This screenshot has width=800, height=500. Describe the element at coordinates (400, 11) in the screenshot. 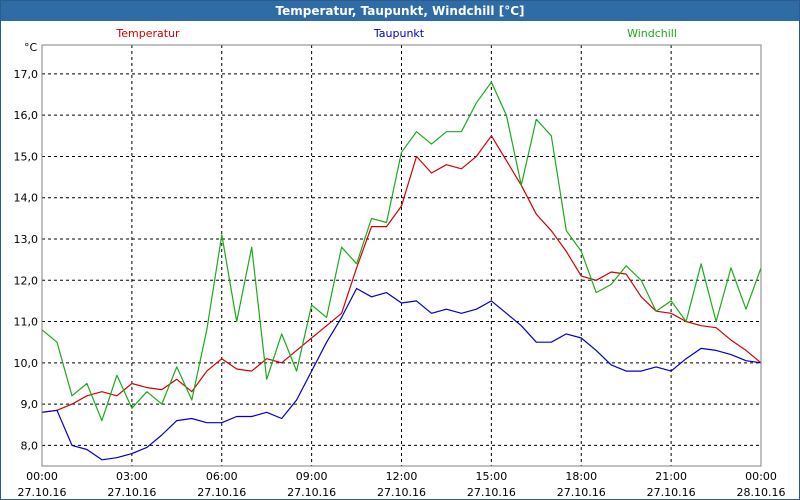

I see `window-title: Temperatur, Taupunkt, Windchill [°C]` at that location.